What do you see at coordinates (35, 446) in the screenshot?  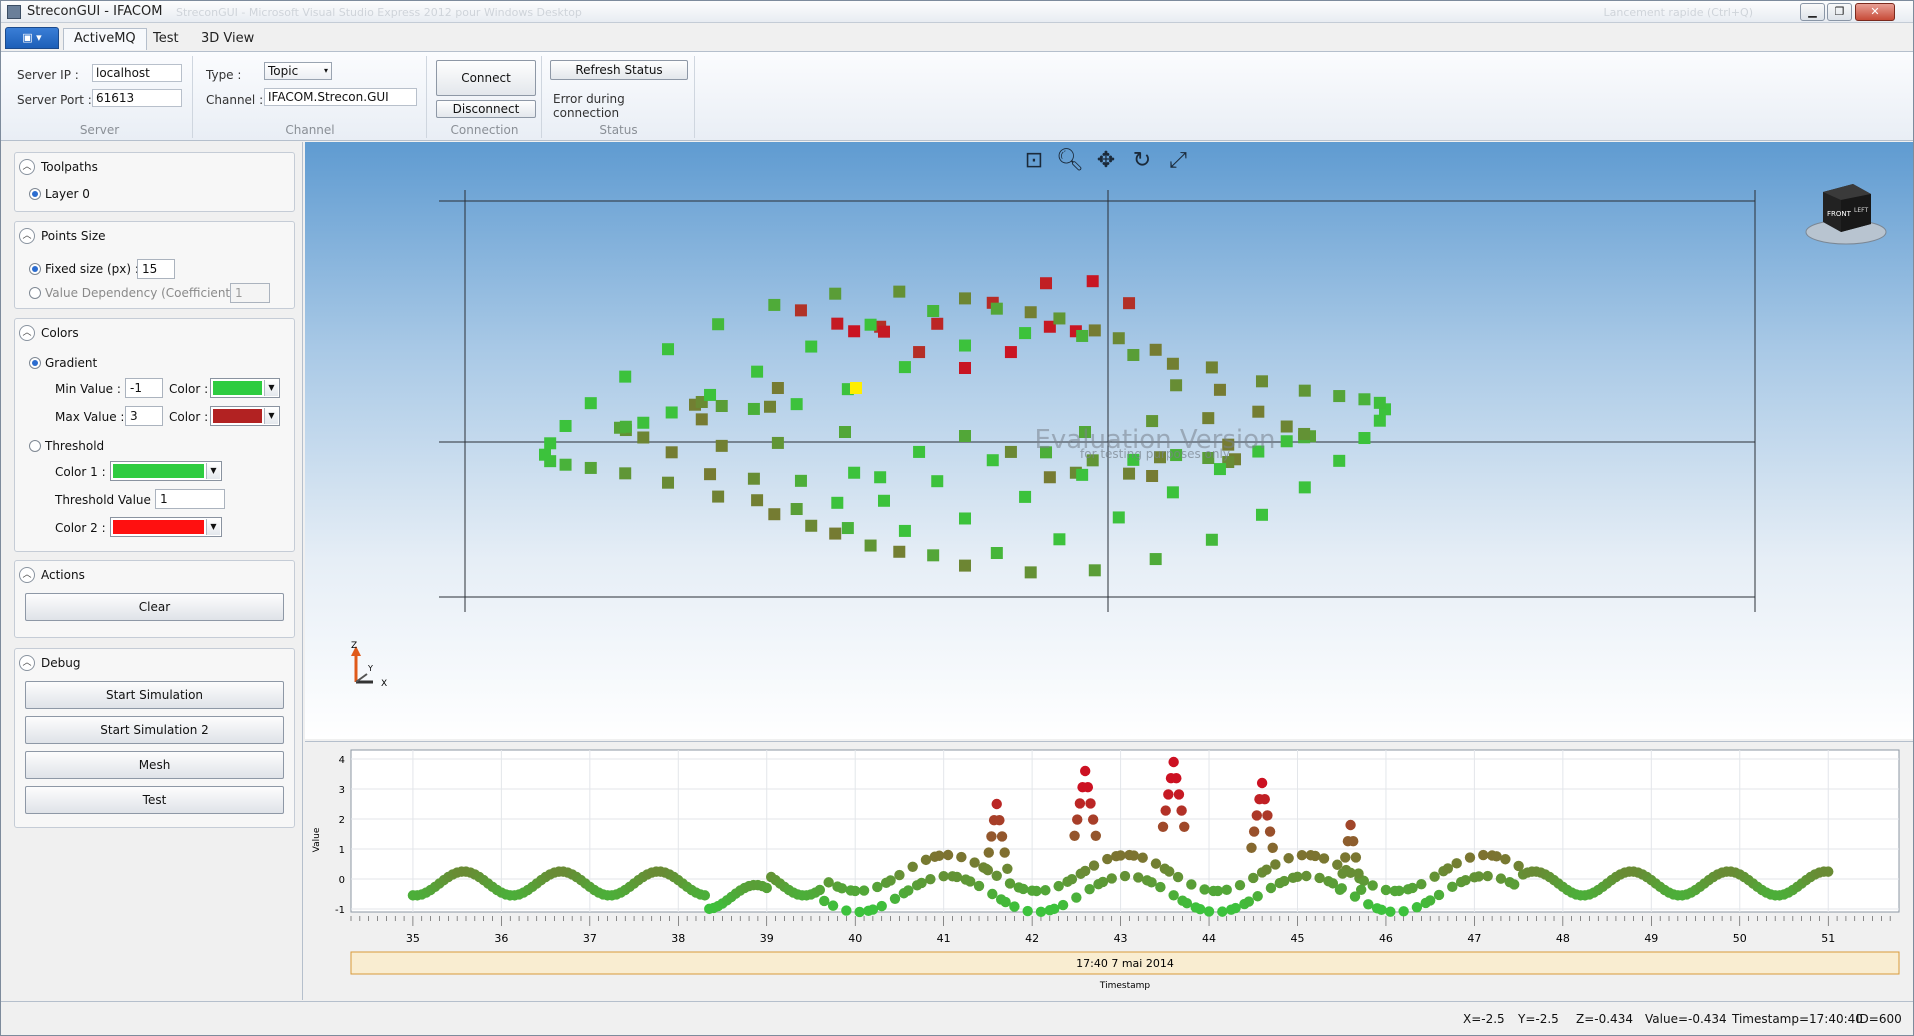 I see `threshold-radio` at bounding box center [35, 446].